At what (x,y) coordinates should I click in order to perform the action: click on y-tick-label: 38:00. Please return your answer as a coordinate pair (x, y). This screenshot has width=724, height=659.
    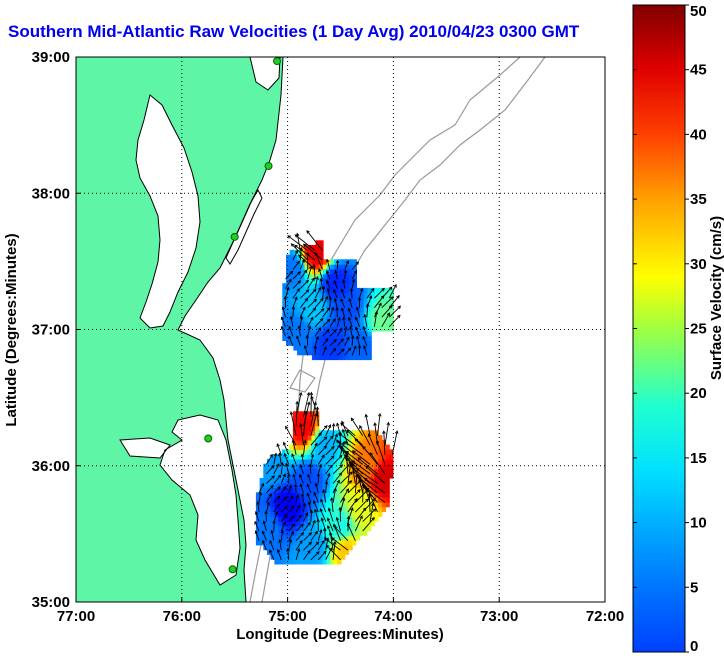
    Looking at the image, I should click on (51, 193).